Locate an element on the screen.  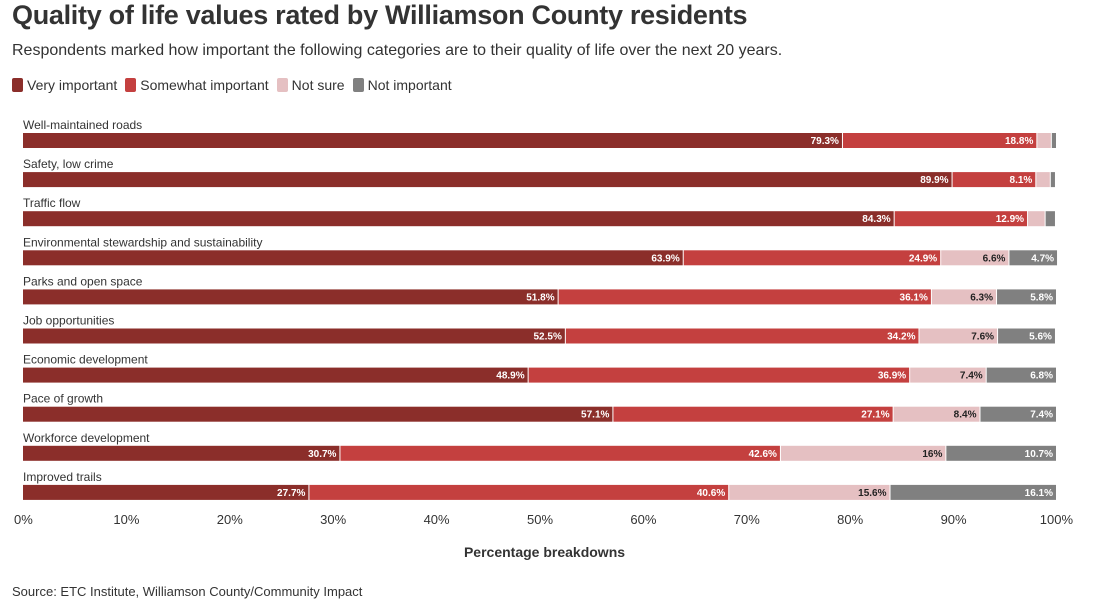
bar-segment-very-important-workforce-development is located at coordinates (181, 453).